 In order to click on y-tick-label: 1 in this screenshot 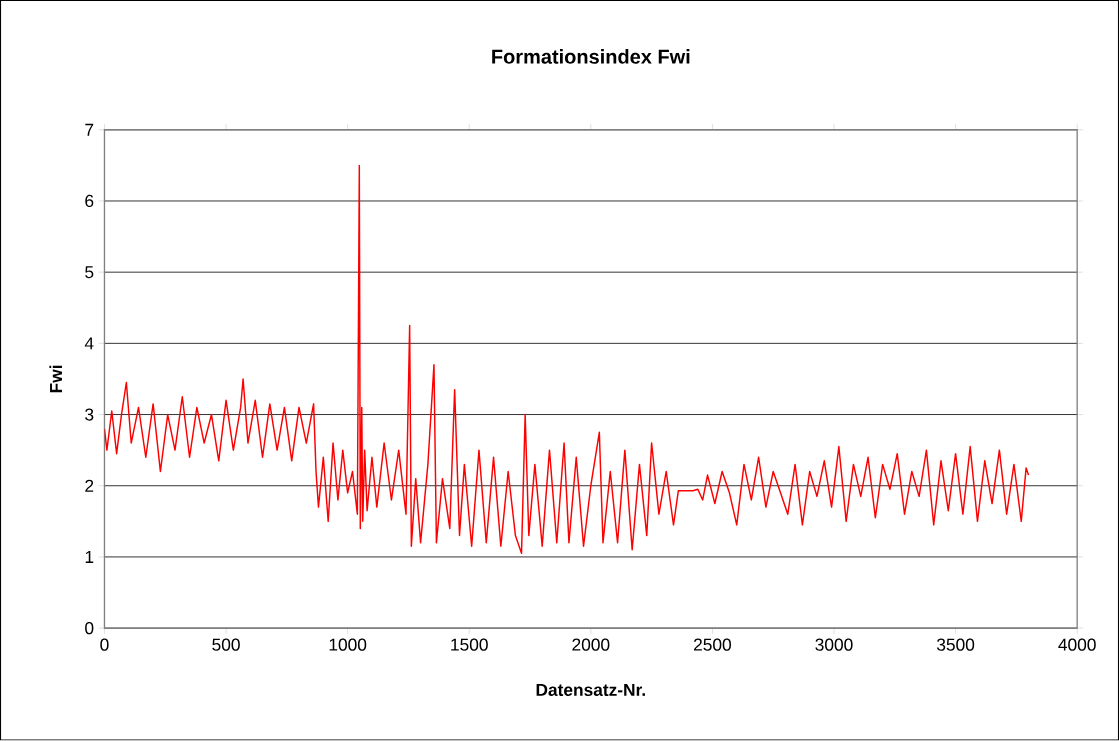, I will do `click(89, 557)`.